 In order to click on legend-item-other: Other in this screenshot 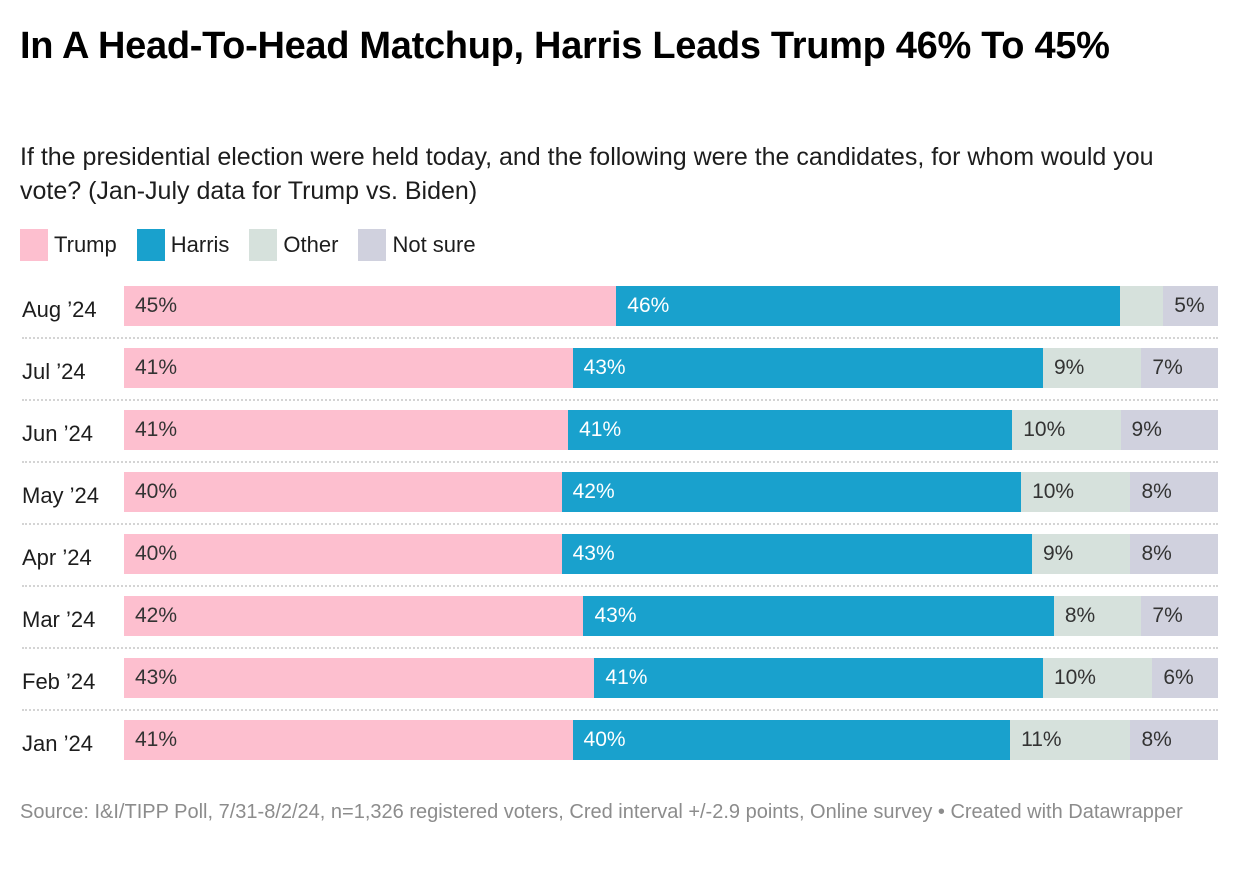, I will do `click(293, 245)`.